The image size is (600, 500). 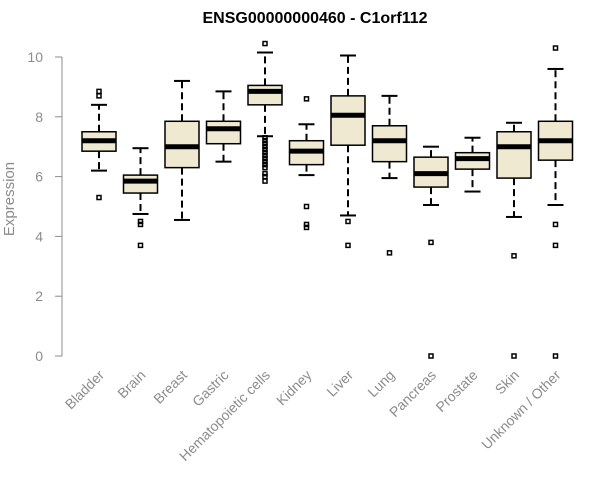 I want to click on y-tick-label: 0, so click(x=39, y=356).